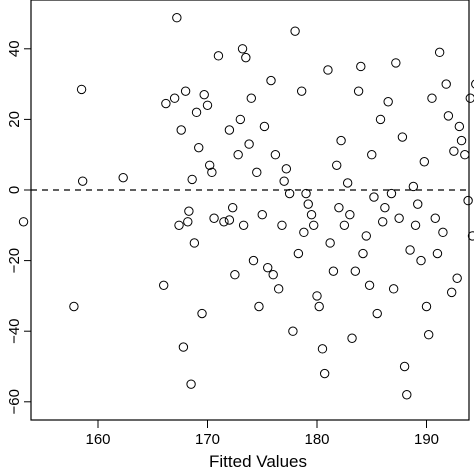 The width and height of the screenshot is (474, 474). I want to click on y-tick-label: 20, so click(14, 119).